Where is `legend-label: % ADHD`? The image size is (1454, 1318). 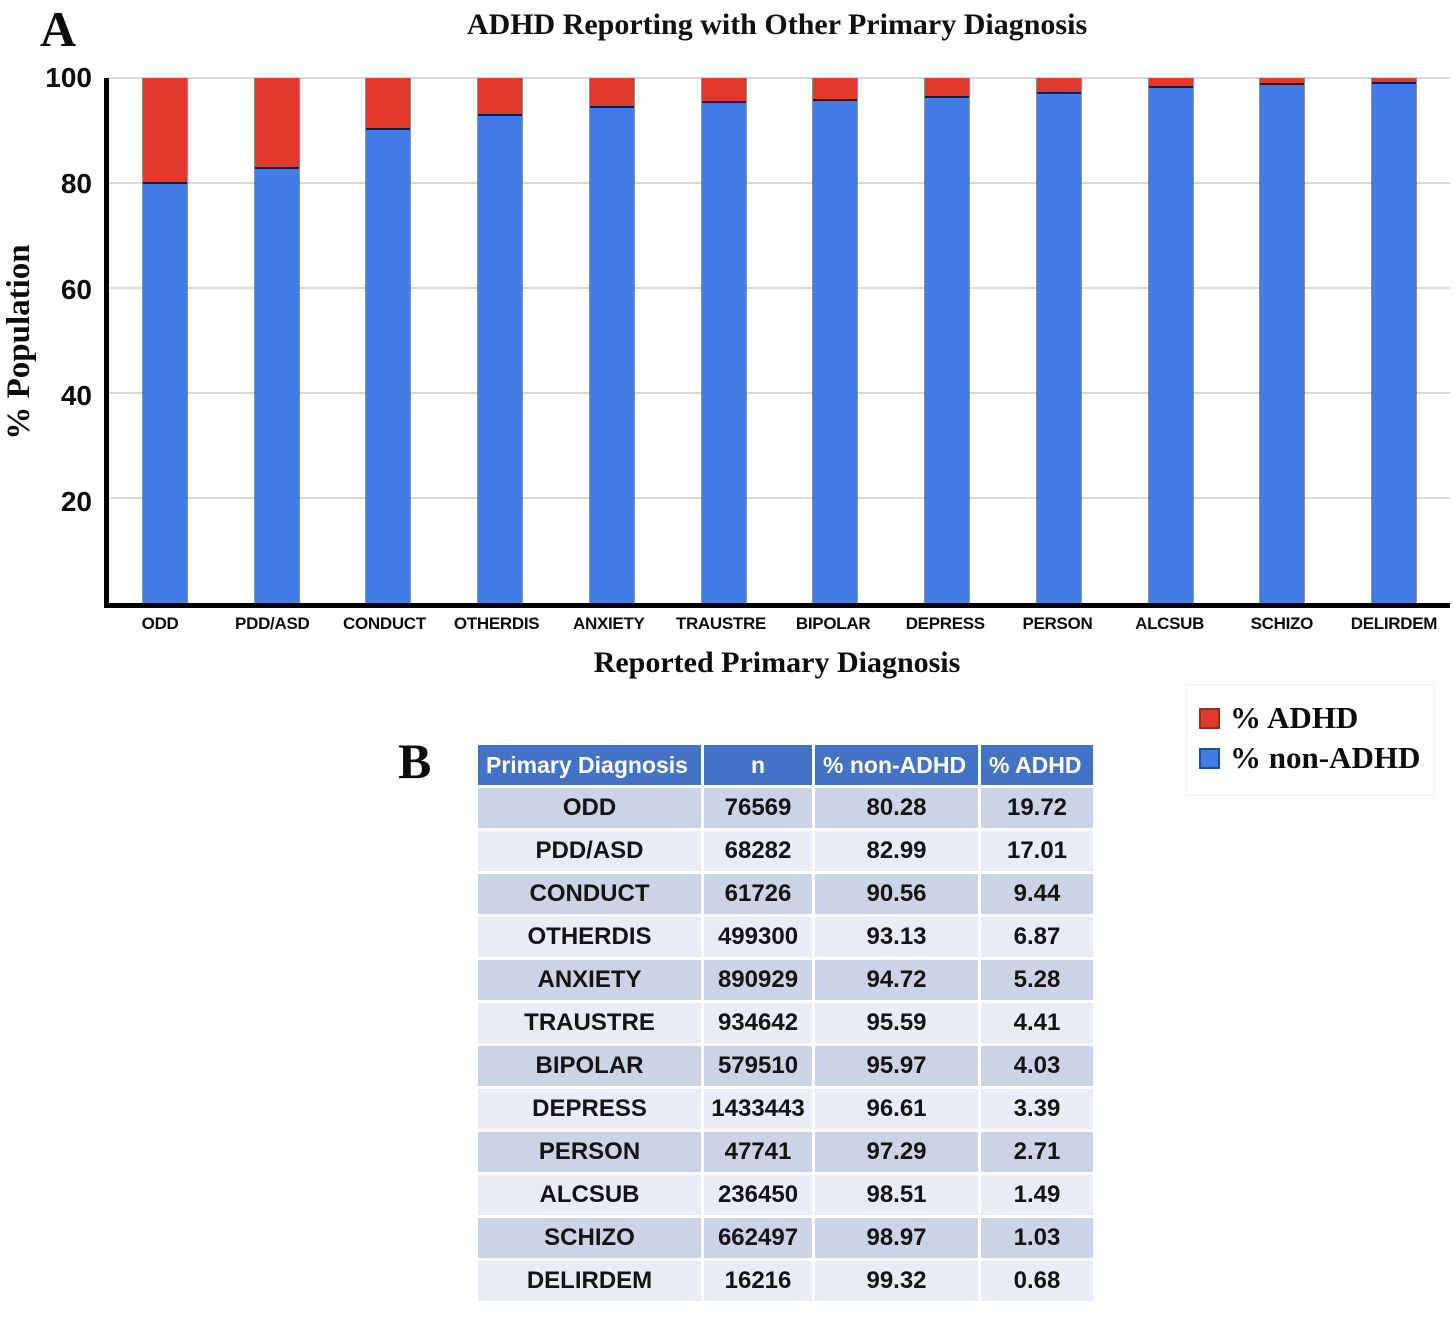 legend-label: % ADHD is located at coordinates (1294, 717).